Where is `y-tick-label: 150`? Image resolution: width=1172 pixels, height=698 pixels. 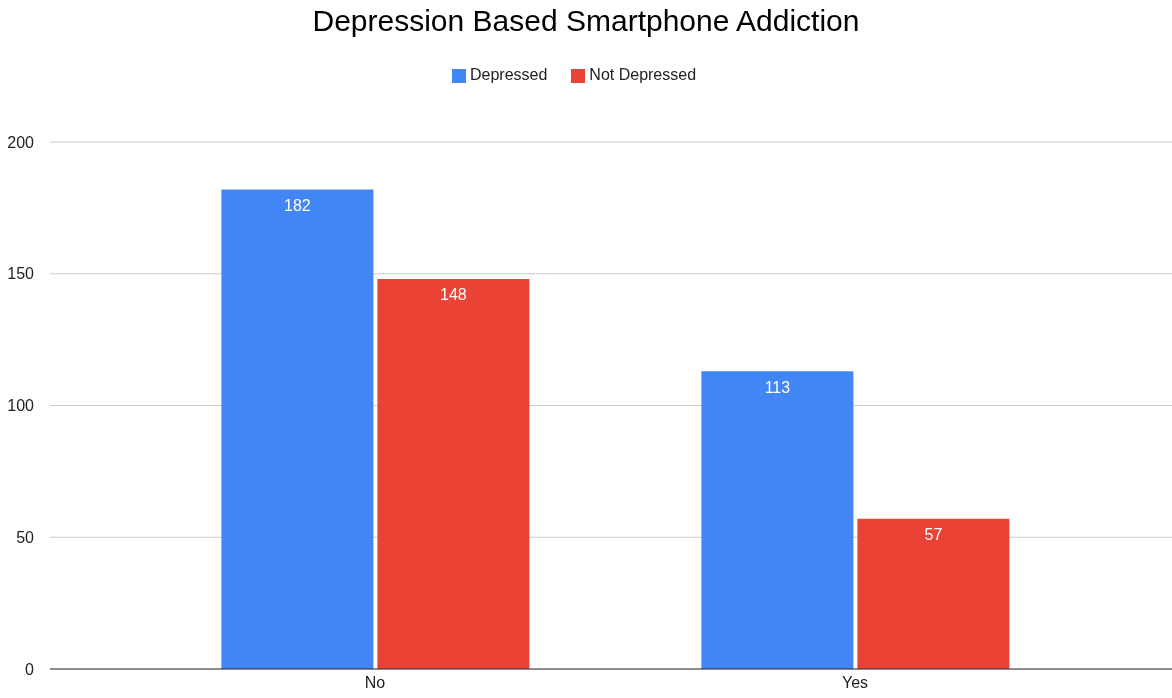
y-tick-label: 150 is located at coordinates (21, 274).